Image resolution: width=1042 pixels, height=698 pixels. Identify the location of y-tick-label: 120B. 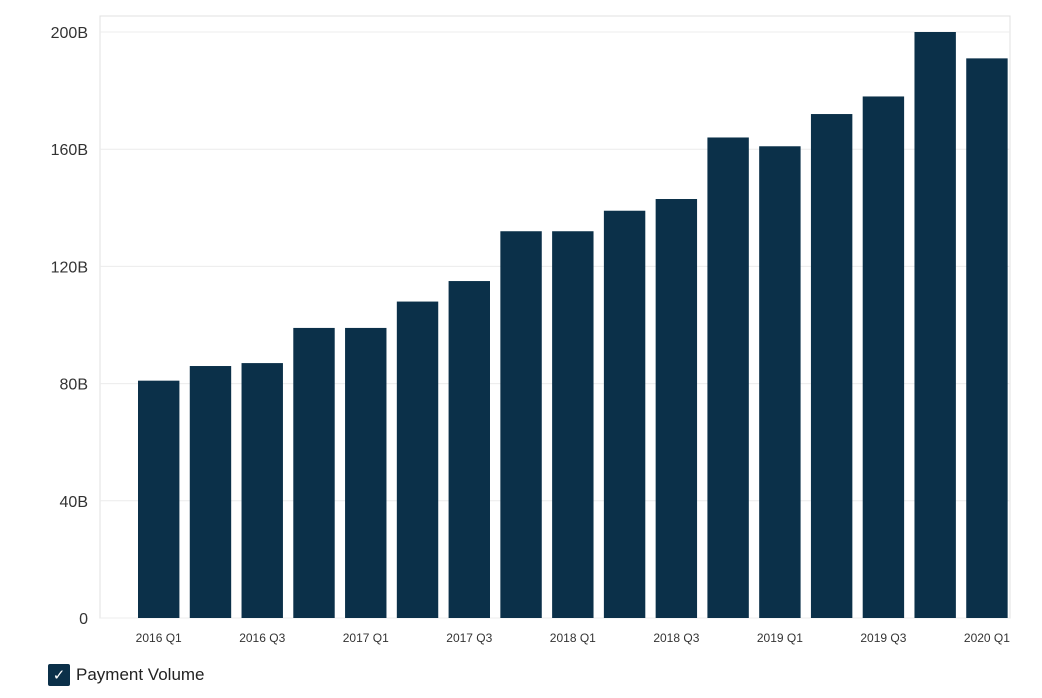
(69, 267).